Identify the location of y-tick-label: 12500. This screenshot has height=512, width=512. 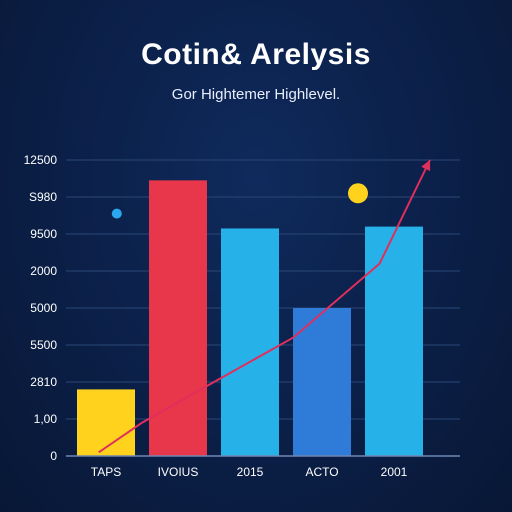
(41, 160).